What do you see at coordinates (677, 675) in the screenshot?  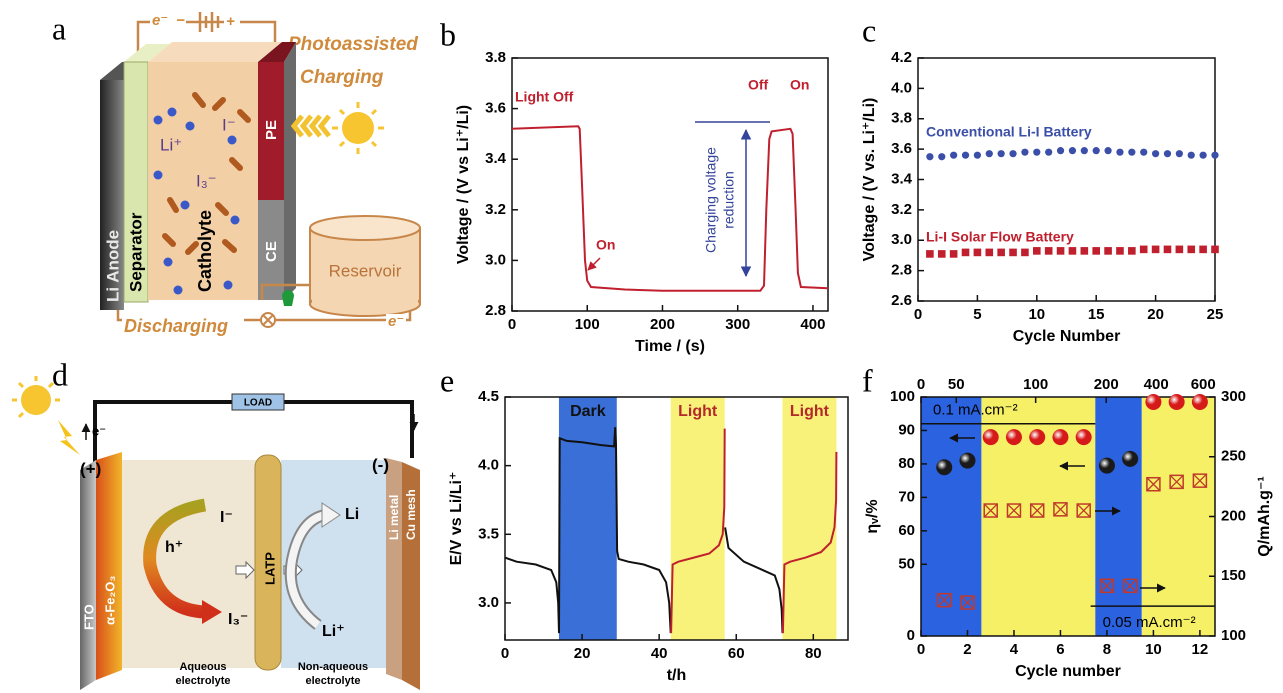 I see `x-axis-title: t/h` at bounding box center [677, 675].